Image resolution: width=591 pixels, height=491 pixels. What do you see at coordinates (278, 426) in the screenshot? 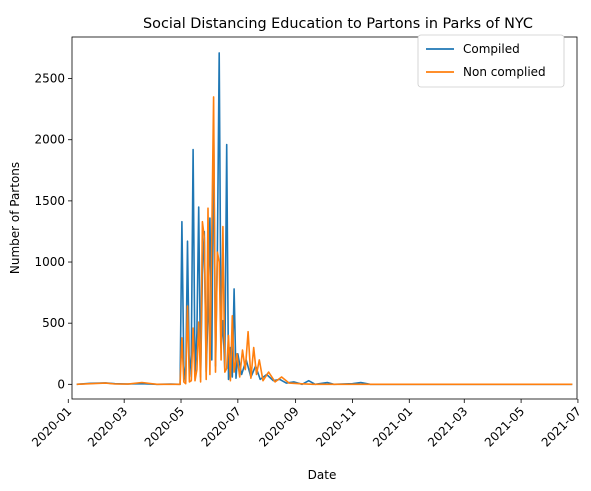
I see `x-tick-label: 2020-09` at bounding box center [278, 426].